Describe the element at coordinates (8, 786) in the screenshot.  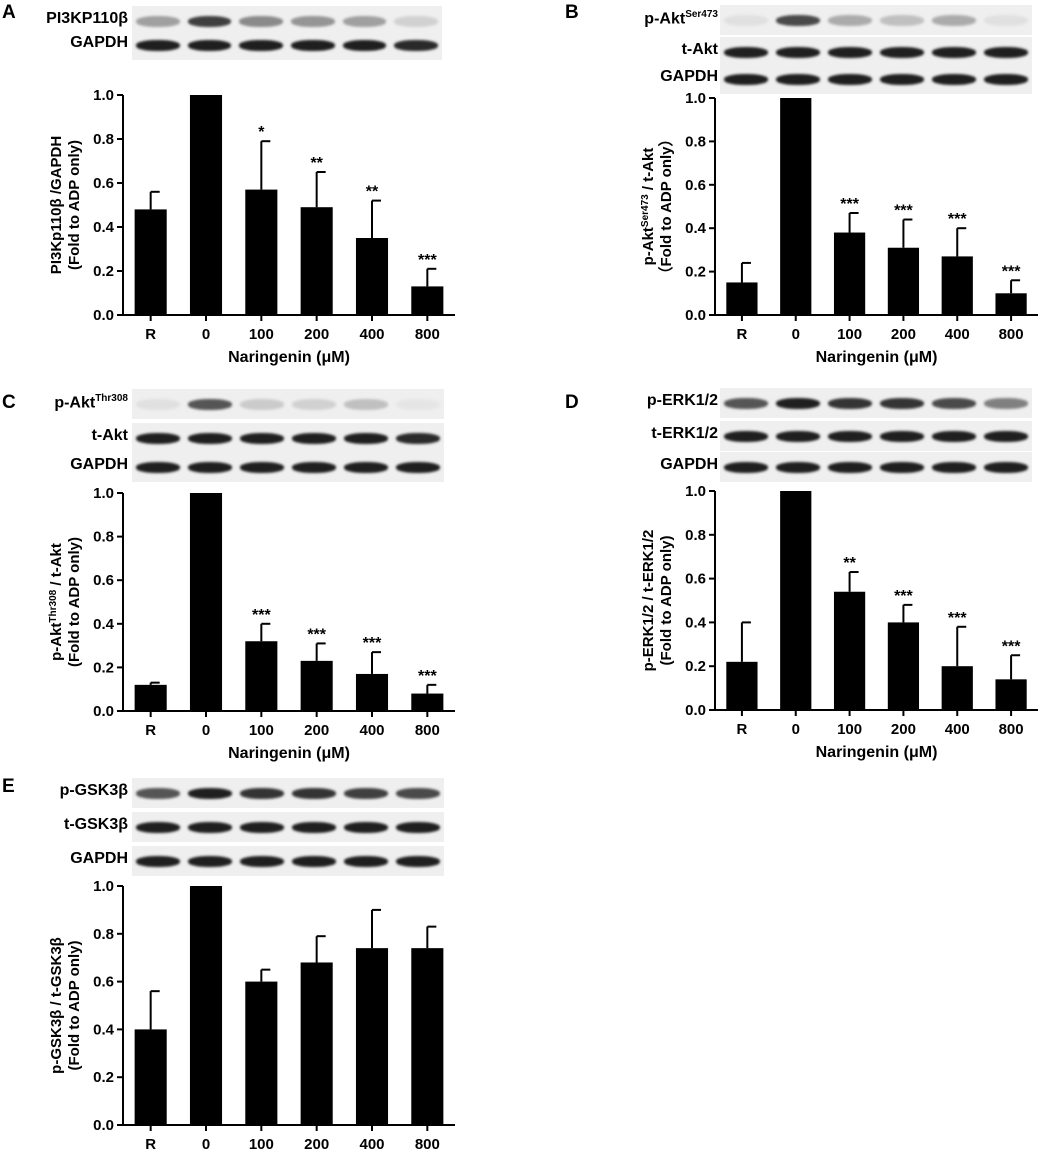
I see `panel-letter: E` at that location.